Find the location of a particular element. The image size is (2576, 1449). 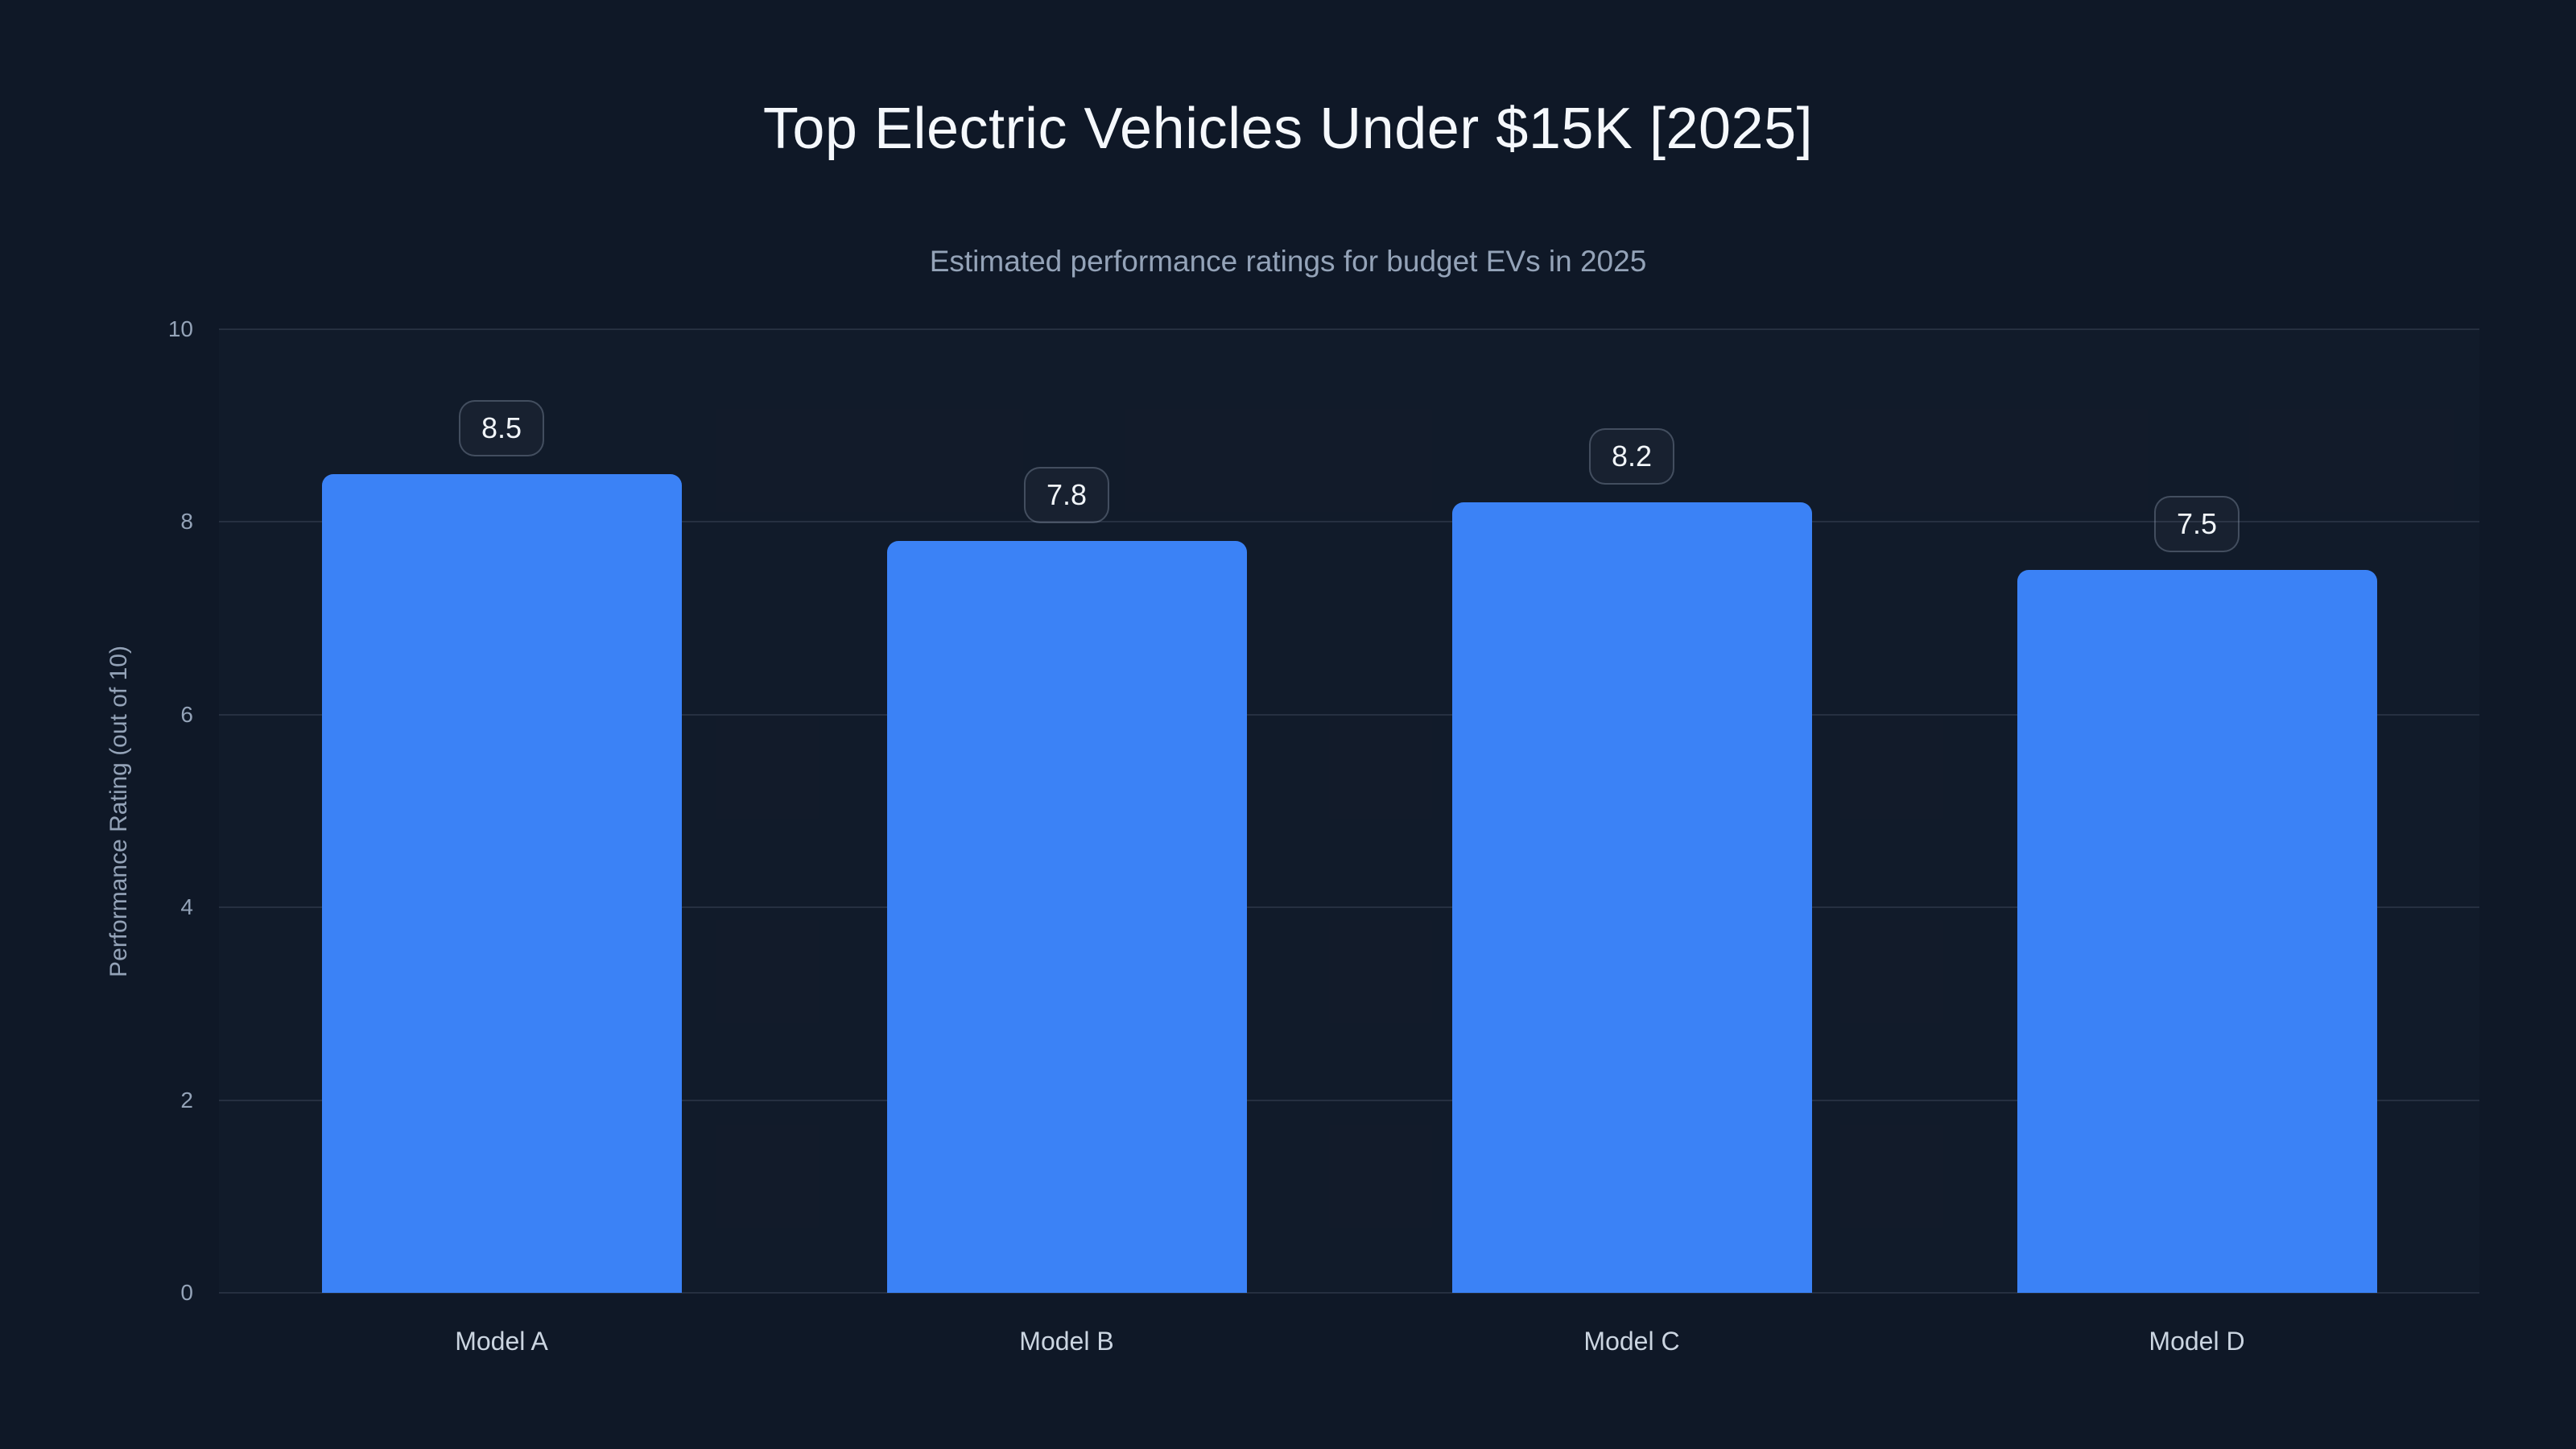

value-badge-model-d: 7.5 is located at coordinates (2196, 524).